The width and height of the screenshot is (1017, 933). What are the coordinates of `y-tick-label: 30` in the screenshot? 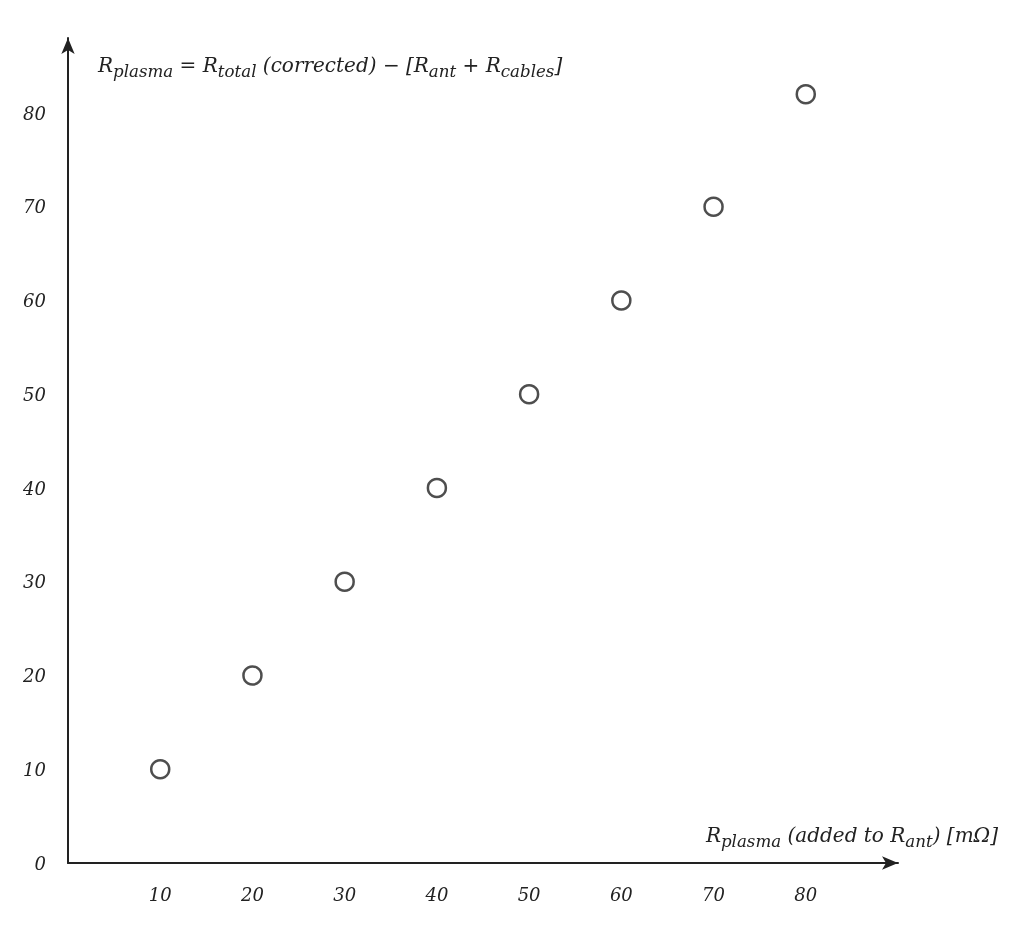 It's located at (34, 582).